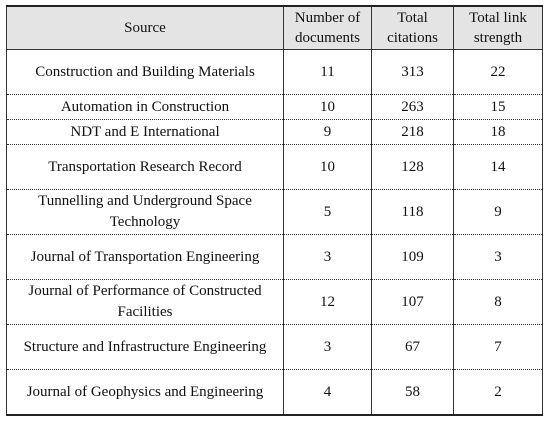  I want to click on header-number-of-documents: Number of documents, so click(327, 27).